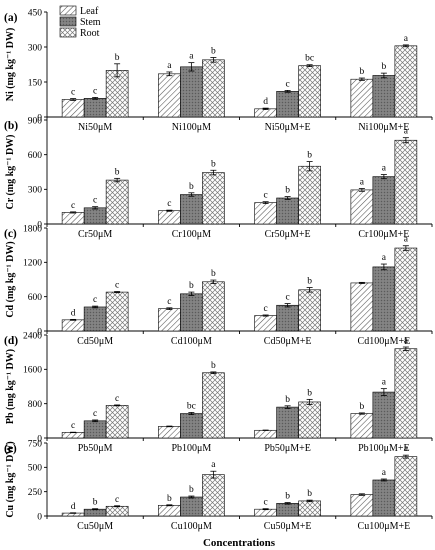  What do you see at coordinates (384, 341) in the screenshot?
I see `x-tick-label: Cd100μM+E` at bounding box center [384, 341].